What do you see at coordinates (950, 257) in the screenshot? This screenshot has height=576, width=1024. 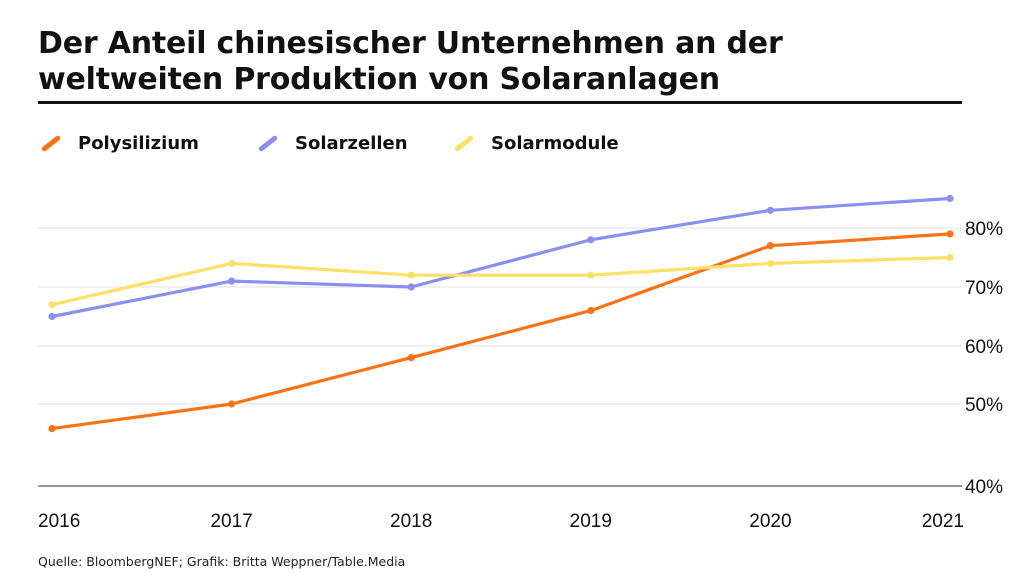 I see `point-solarmodule-2021` at bounding box center [950, 257].